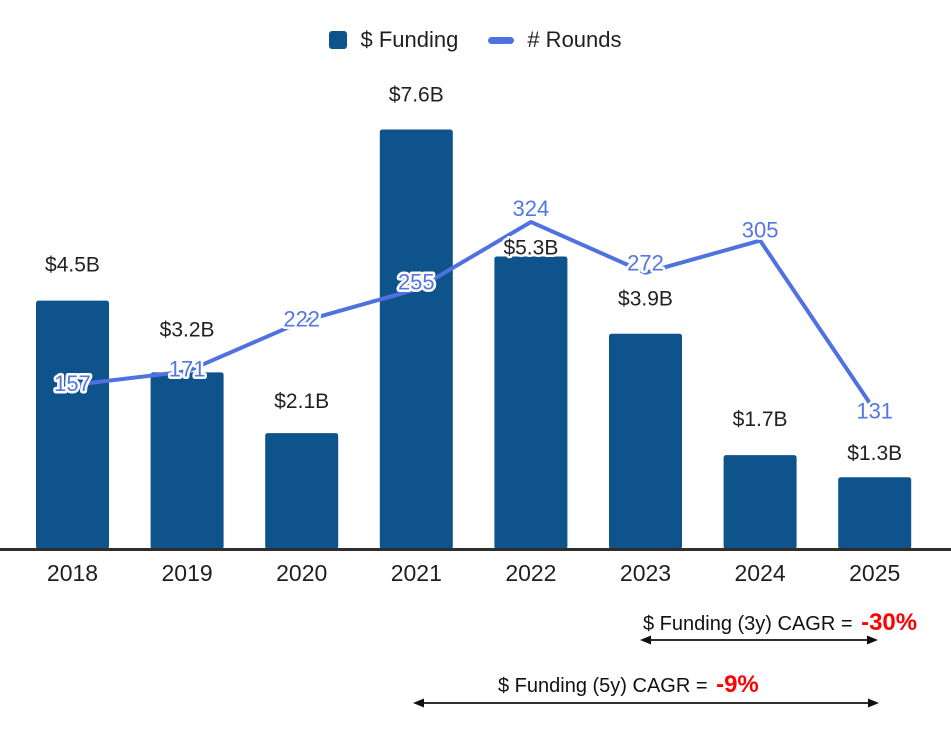 The image size is (951, 731). Describe the element at coordinates (760, 419) in the screenshot. I see `bar-label-2024: $1.7B` at that location.